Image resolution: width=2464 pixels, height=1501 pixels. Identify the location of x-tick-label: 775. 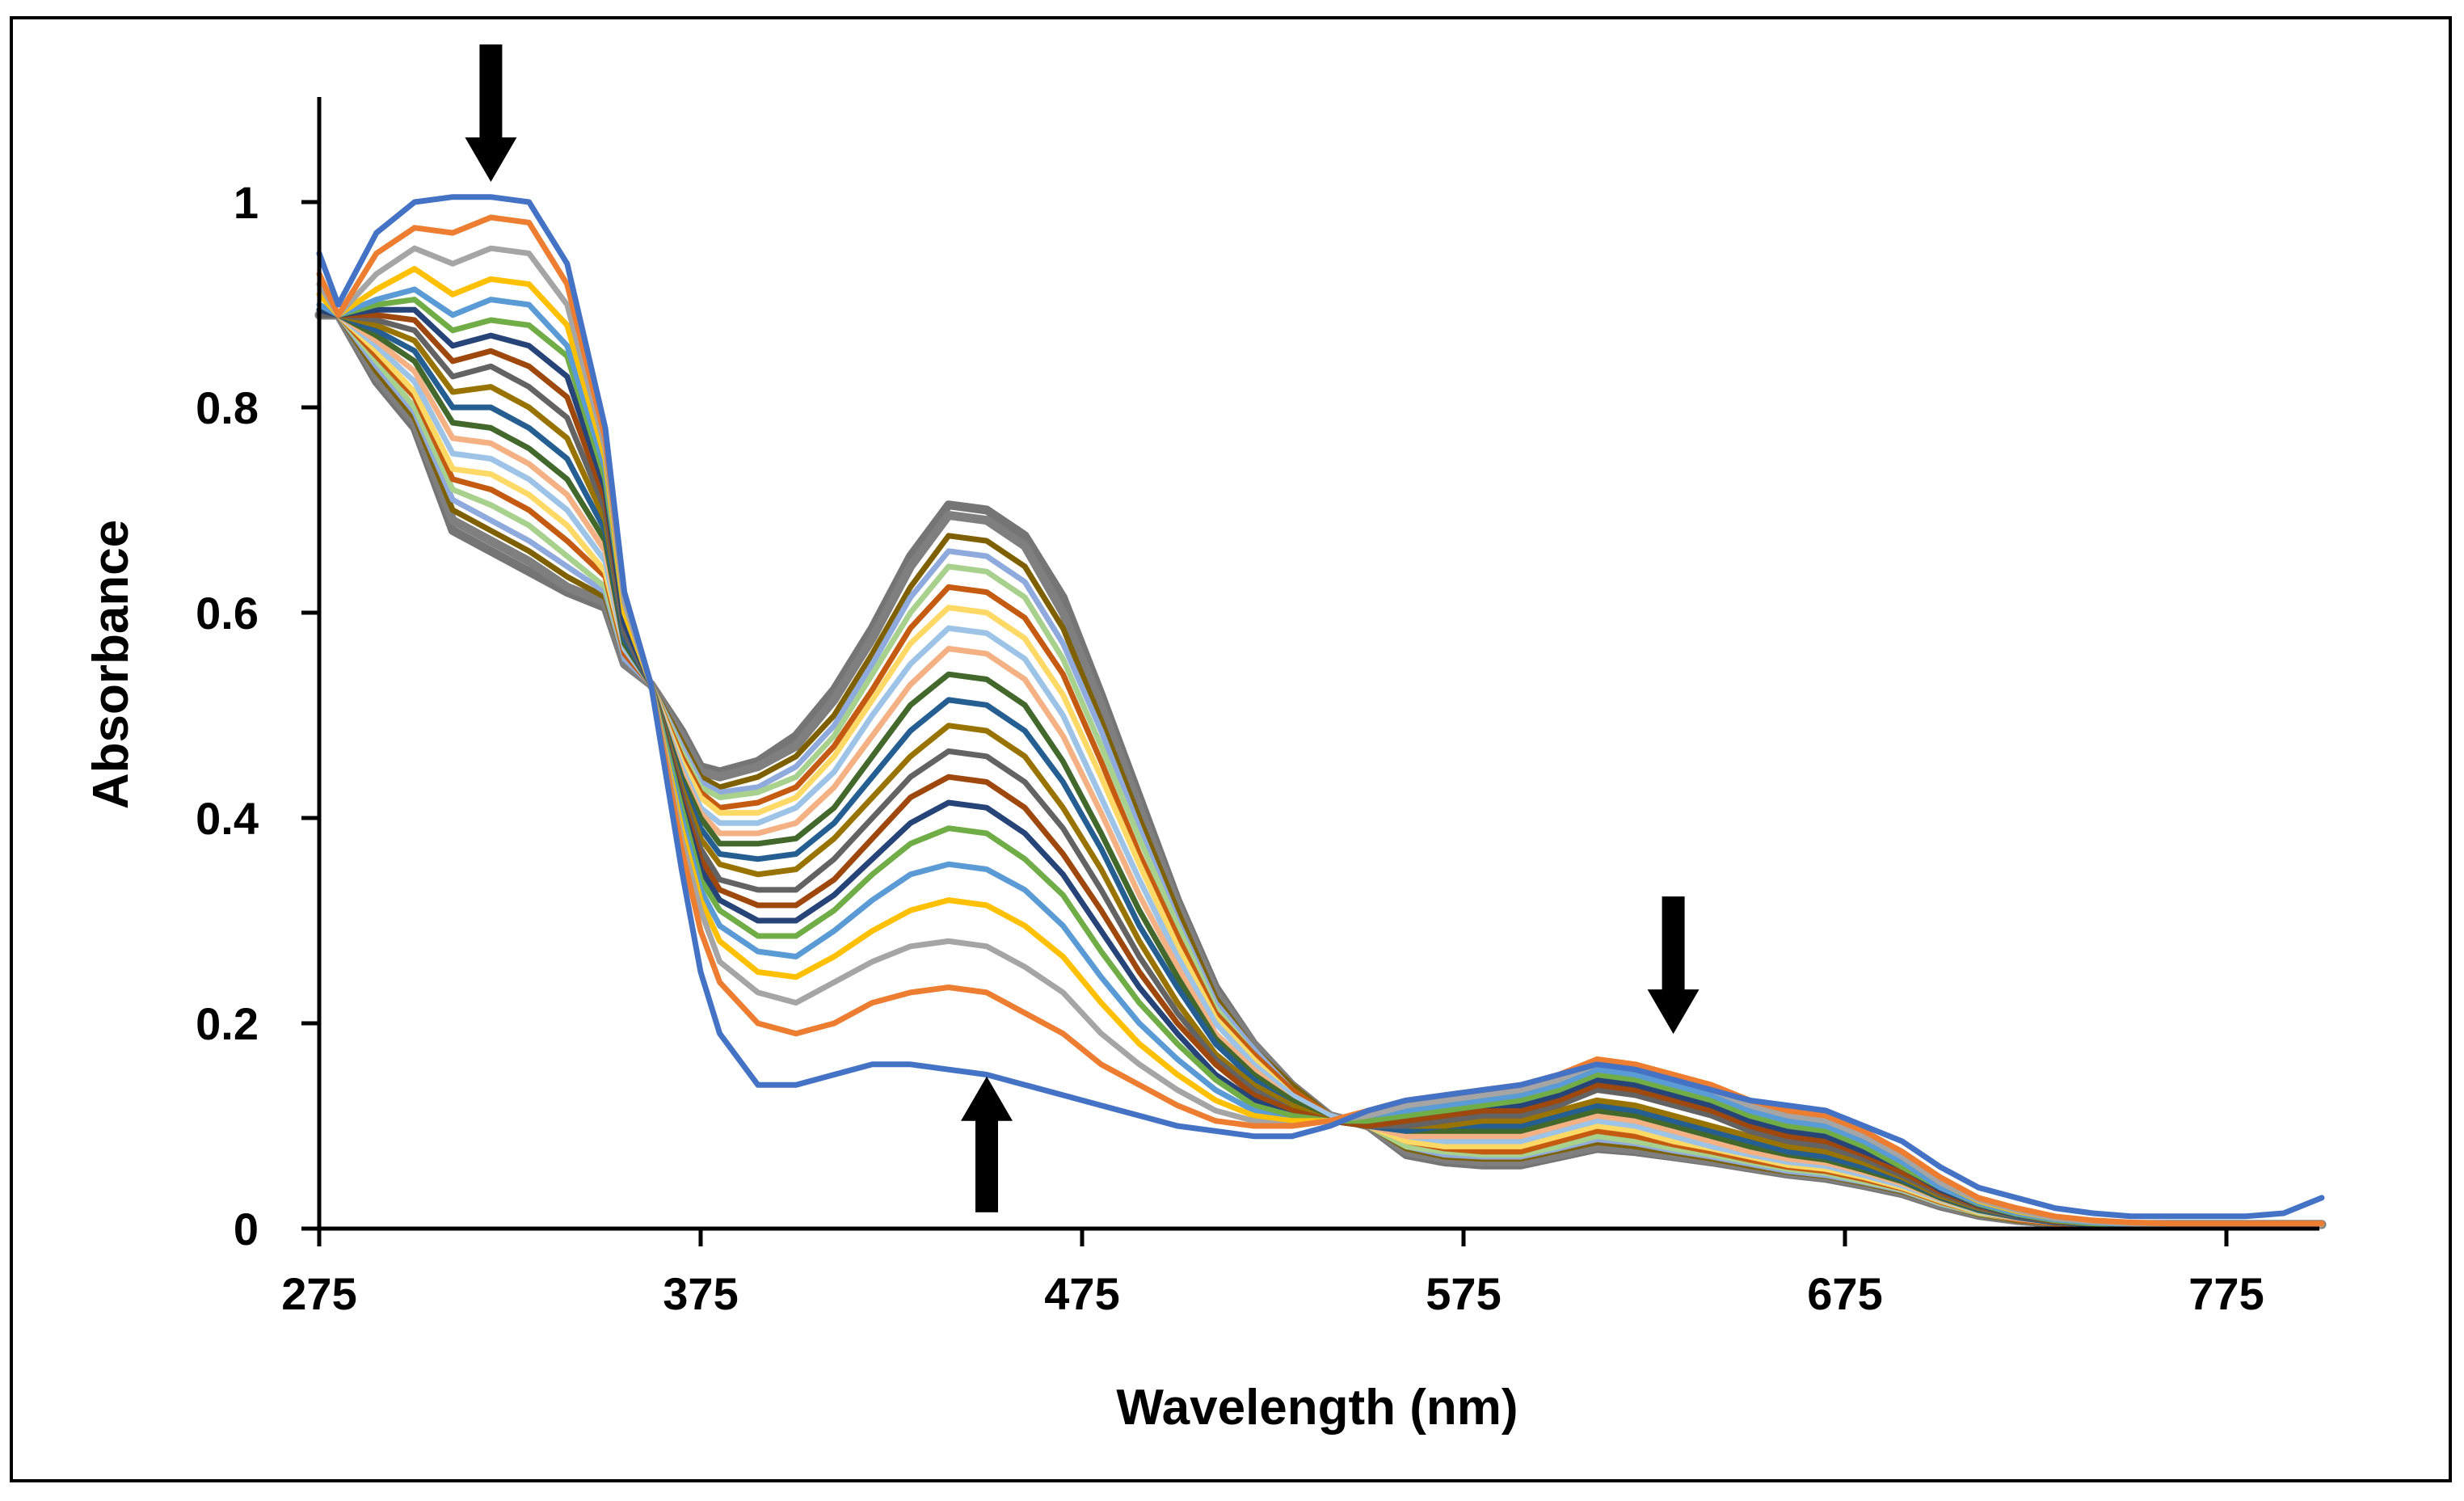
(2226, 1293).